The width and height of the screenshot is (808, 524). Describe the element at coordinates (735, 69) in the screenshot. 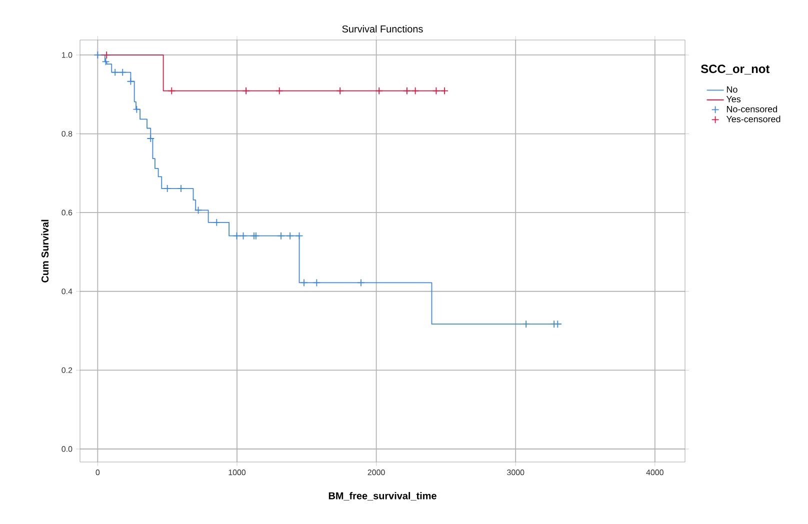

I see `legend-title: SCC_or_not` at that location.